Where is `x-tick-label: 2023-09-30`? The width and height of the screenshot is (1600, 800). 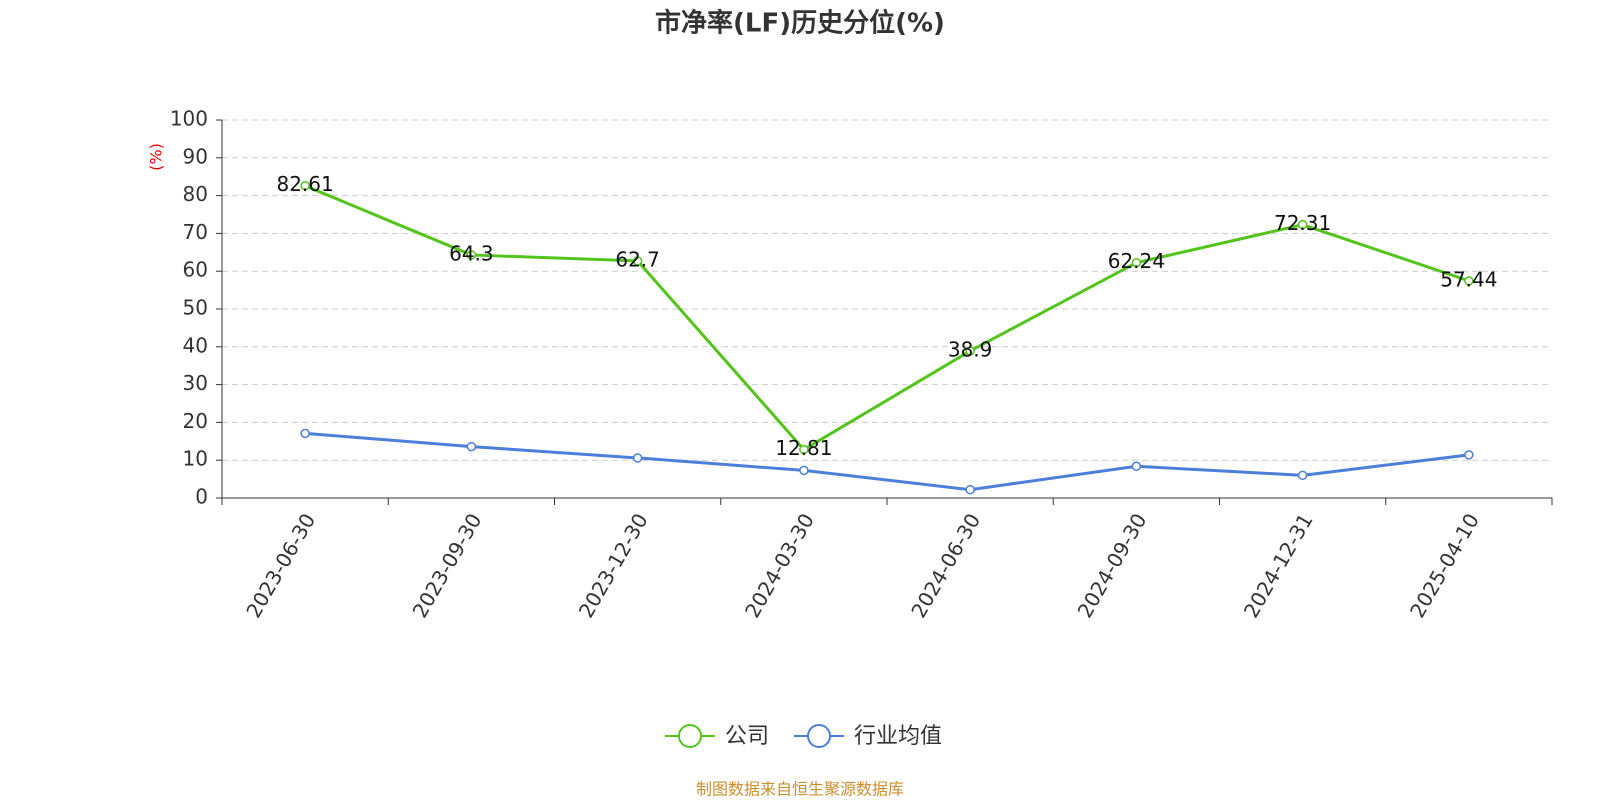 x-tick-label: 2023-09-30 is located at coordinates (447, 565).